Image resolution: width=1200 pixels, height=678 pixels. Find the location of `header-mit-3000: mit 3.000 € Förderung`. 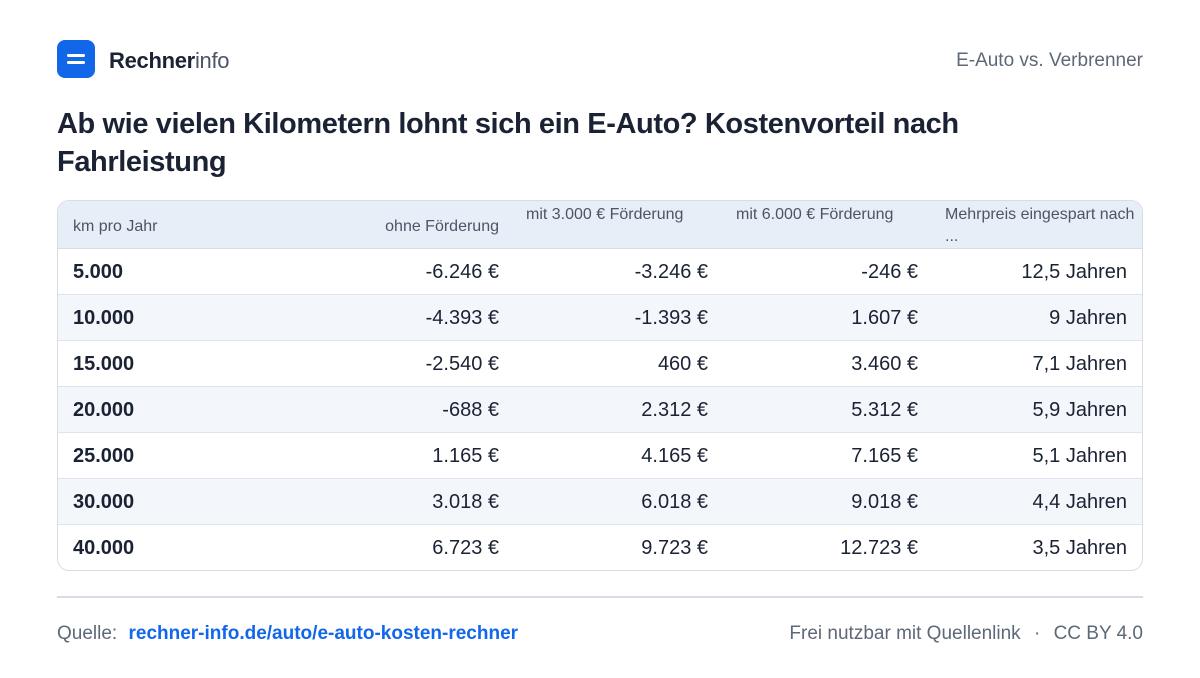

header-mit-3000: mit 3.000 € Förderung is located at coordinates (605, 214).